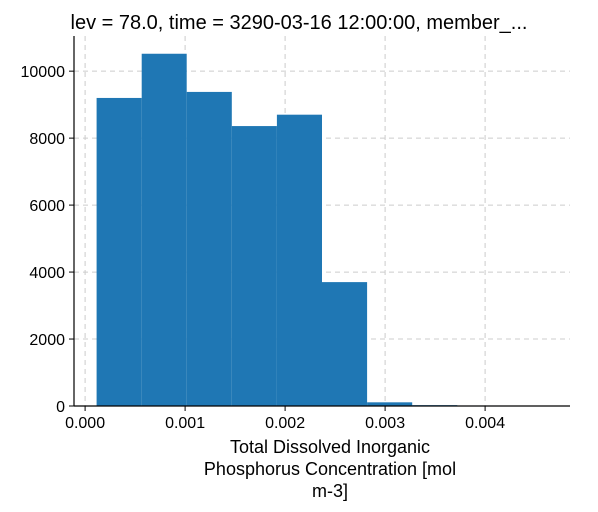 The image size is (598, 512). Describe the element at coordinates (47, 139) in the screenshot. I see `y-tick-label: 8000` at that location.